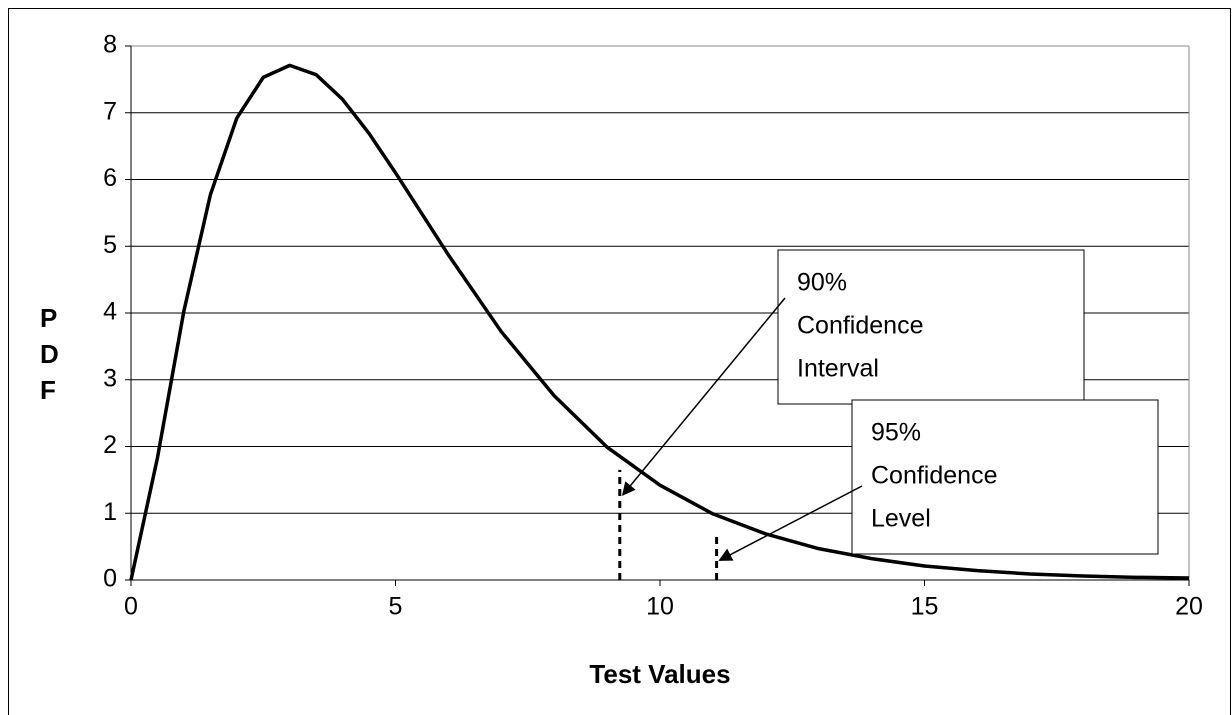 This screenshot has width=1232, height=715. What do you see at coordinates (659, 674) in the screenshot?
I see `x-axis-label: Test Values` at bounding box center [659, 674].